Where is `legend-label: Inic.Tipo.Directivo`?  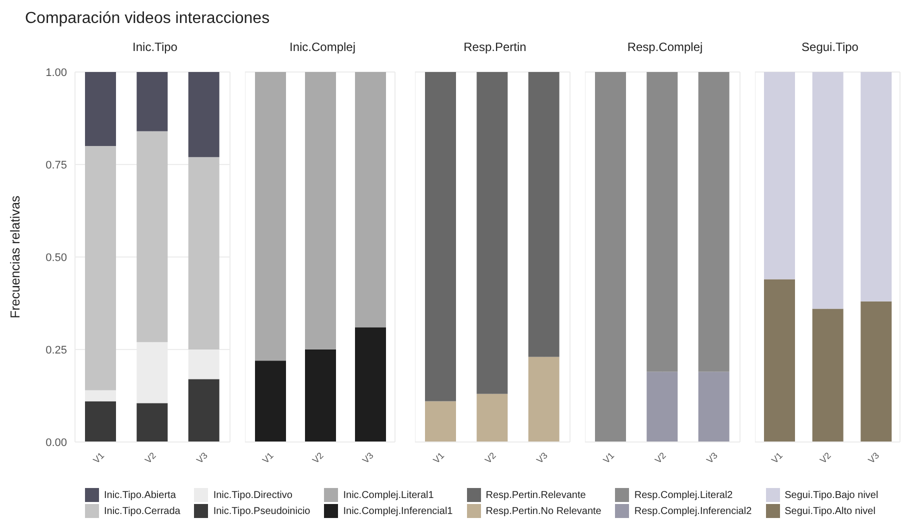
legend-label: Inic.Tipo.Directivo is located at coordinates (252, 495).